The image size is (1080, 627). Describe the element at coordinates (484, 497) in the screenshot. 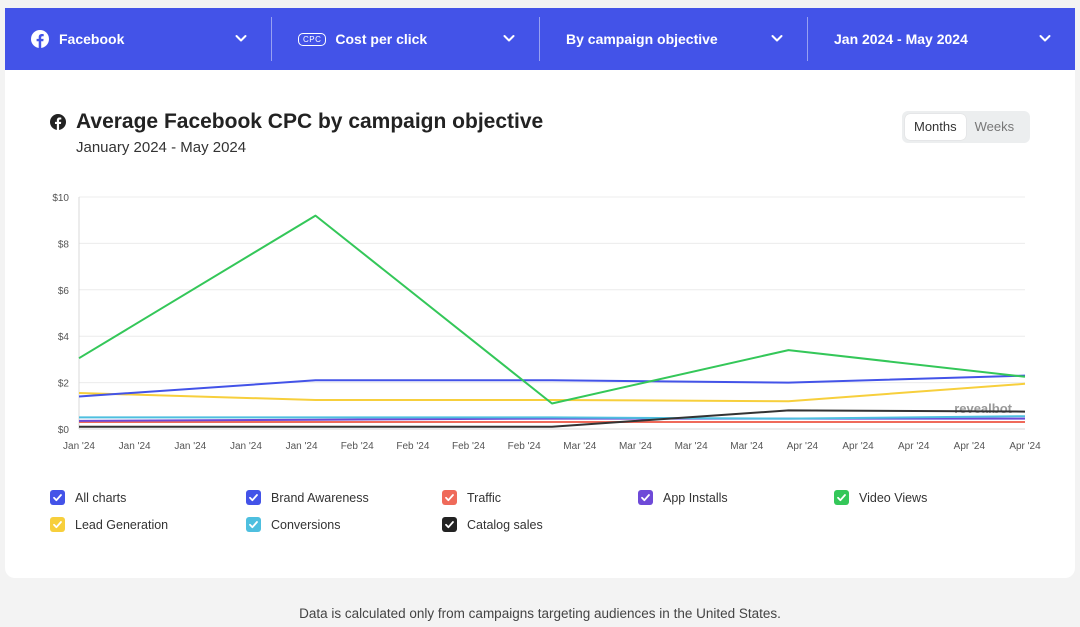

I see `legend-label: Traffic` at that location.